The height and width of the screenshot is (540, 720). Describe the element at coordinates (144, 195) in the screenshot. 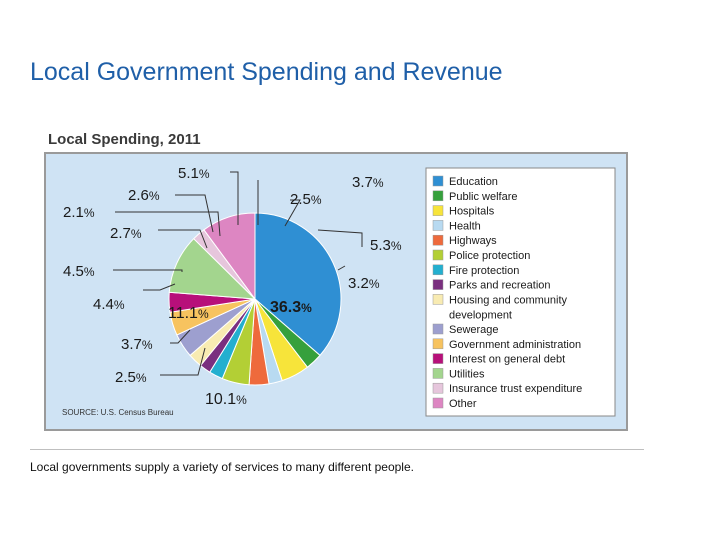

I see `data-label-fire-protection: 2.6%` at that location.